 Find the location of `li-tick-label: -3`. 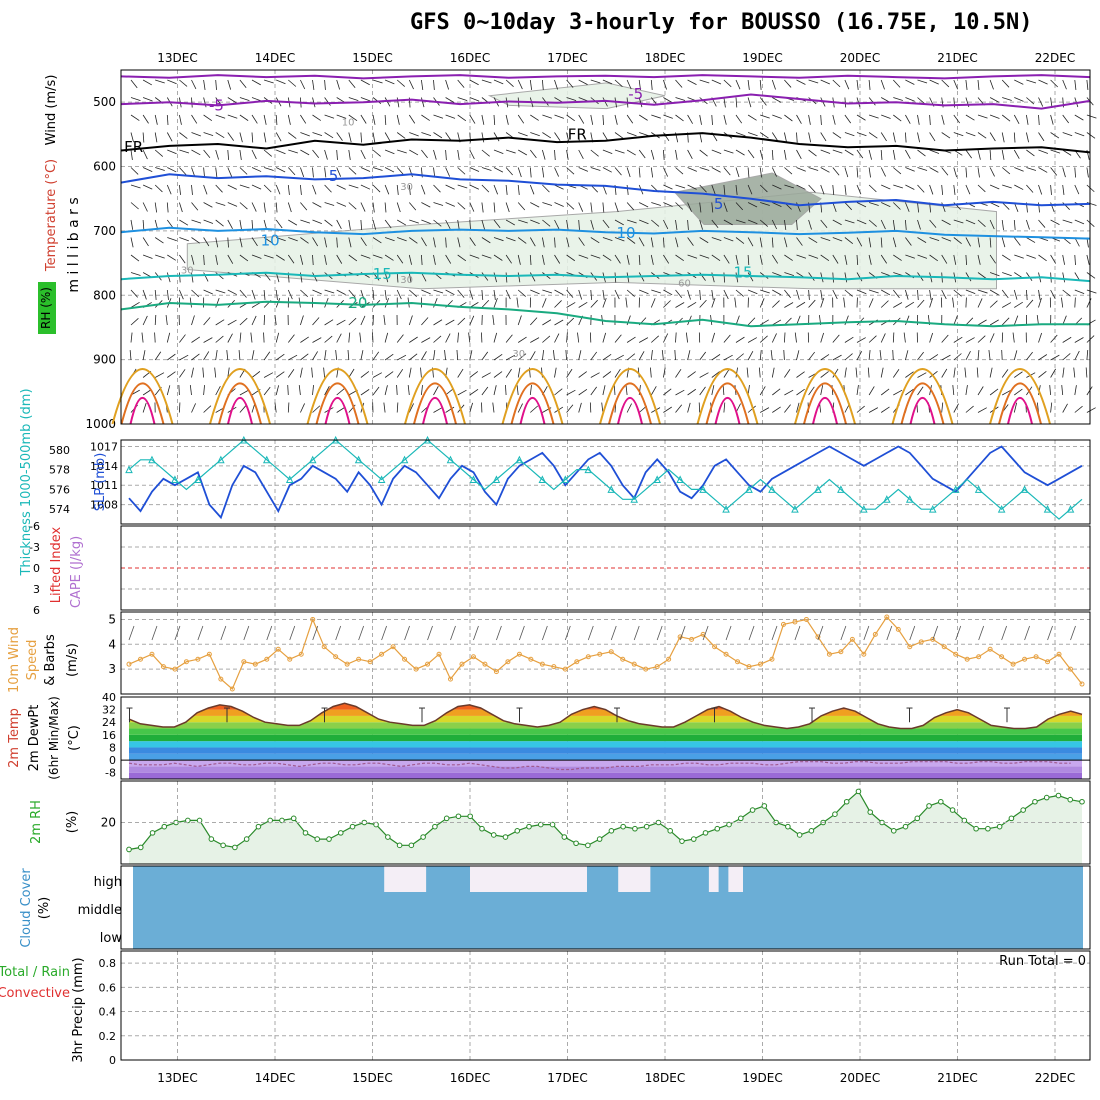

li-tick-label: -3 is located at coordinates (34, 547).